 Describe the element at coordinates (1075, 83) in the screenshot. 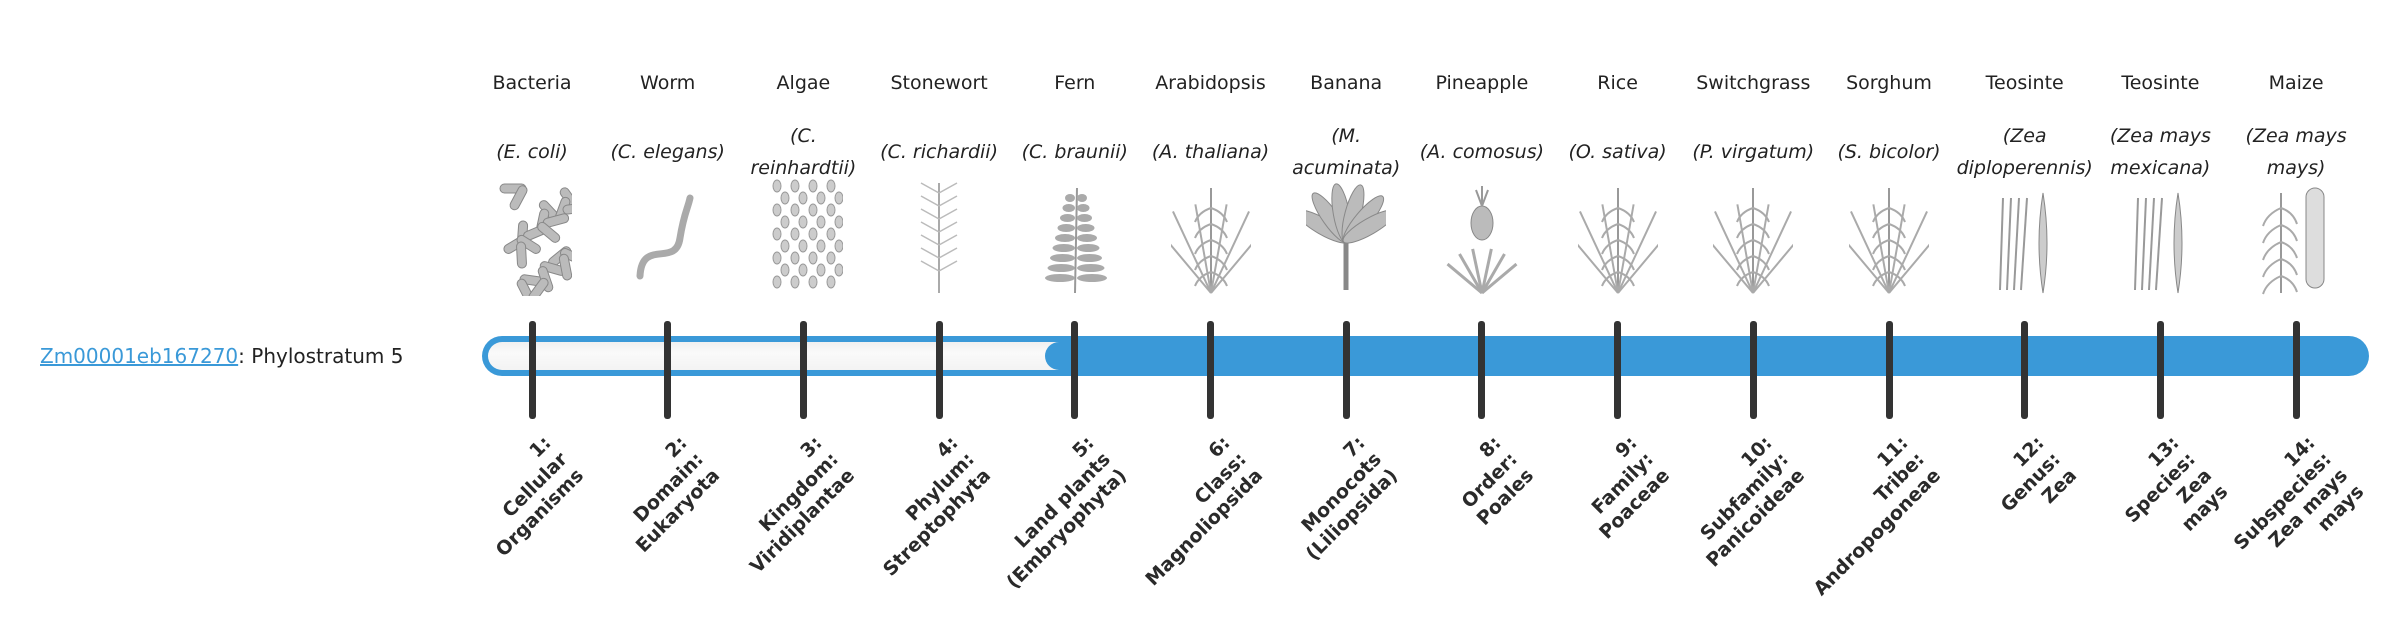

I see `organism-common-name: Fern` at that location.